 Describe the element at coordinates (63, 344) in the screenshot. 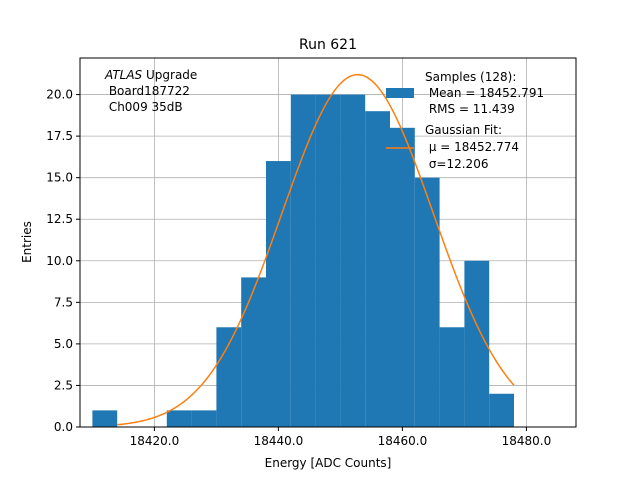

I see `y-tick-label: 5.0` at that location.